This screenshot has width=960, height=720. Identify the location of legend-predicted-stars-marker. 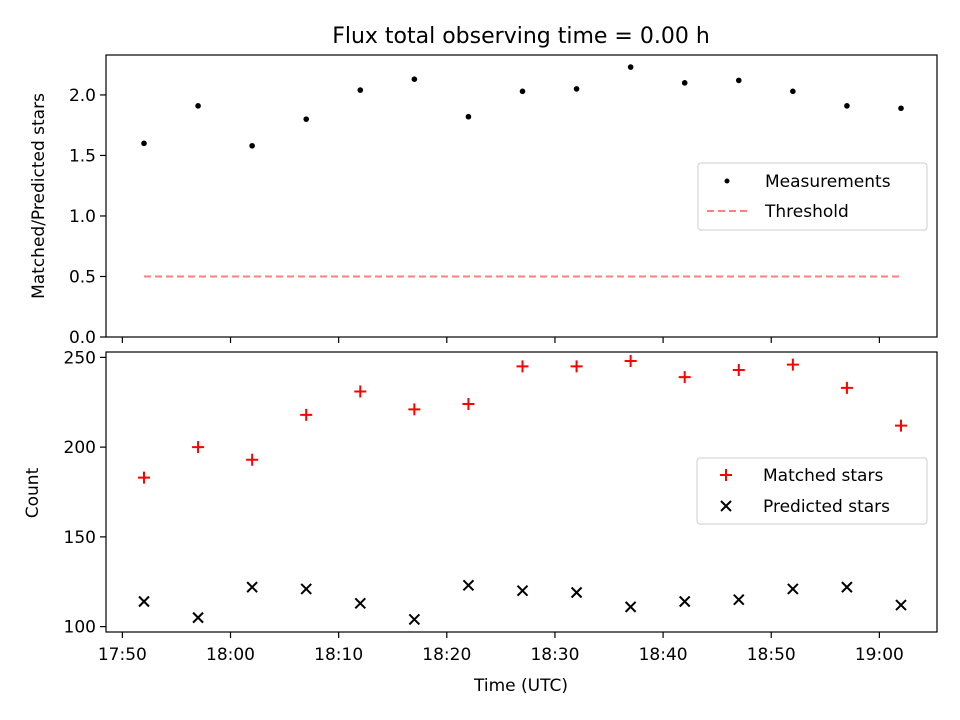
(726, 506).